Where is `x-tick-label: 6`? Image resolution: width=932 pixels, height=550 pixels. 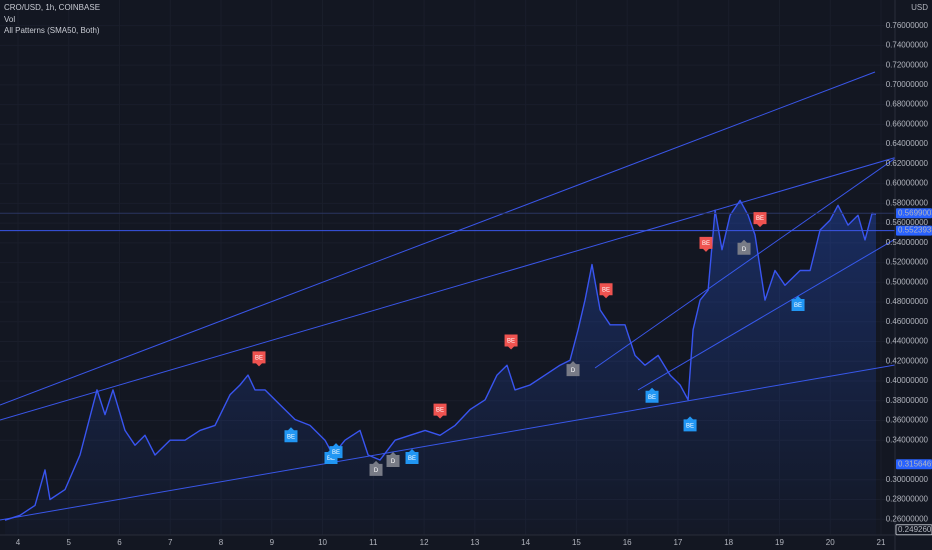
x-tick-label: 6 is located at coordinates (119, 542).